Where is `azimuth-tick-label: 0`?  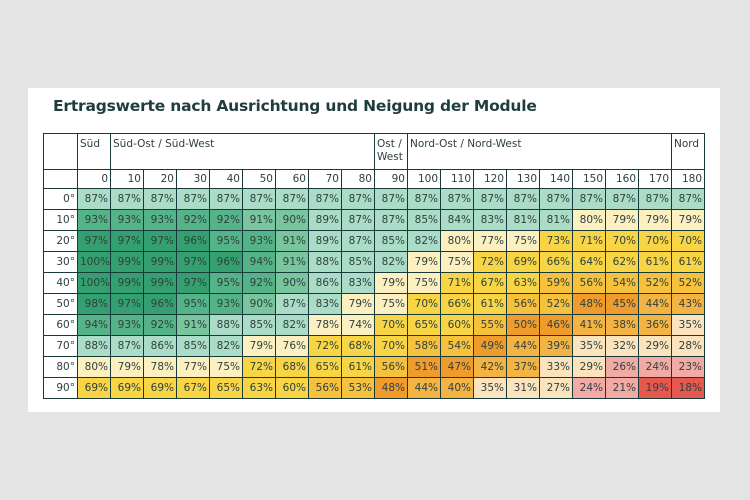
azimuth-tick-label: 0 is located at coordinates (94, 179).